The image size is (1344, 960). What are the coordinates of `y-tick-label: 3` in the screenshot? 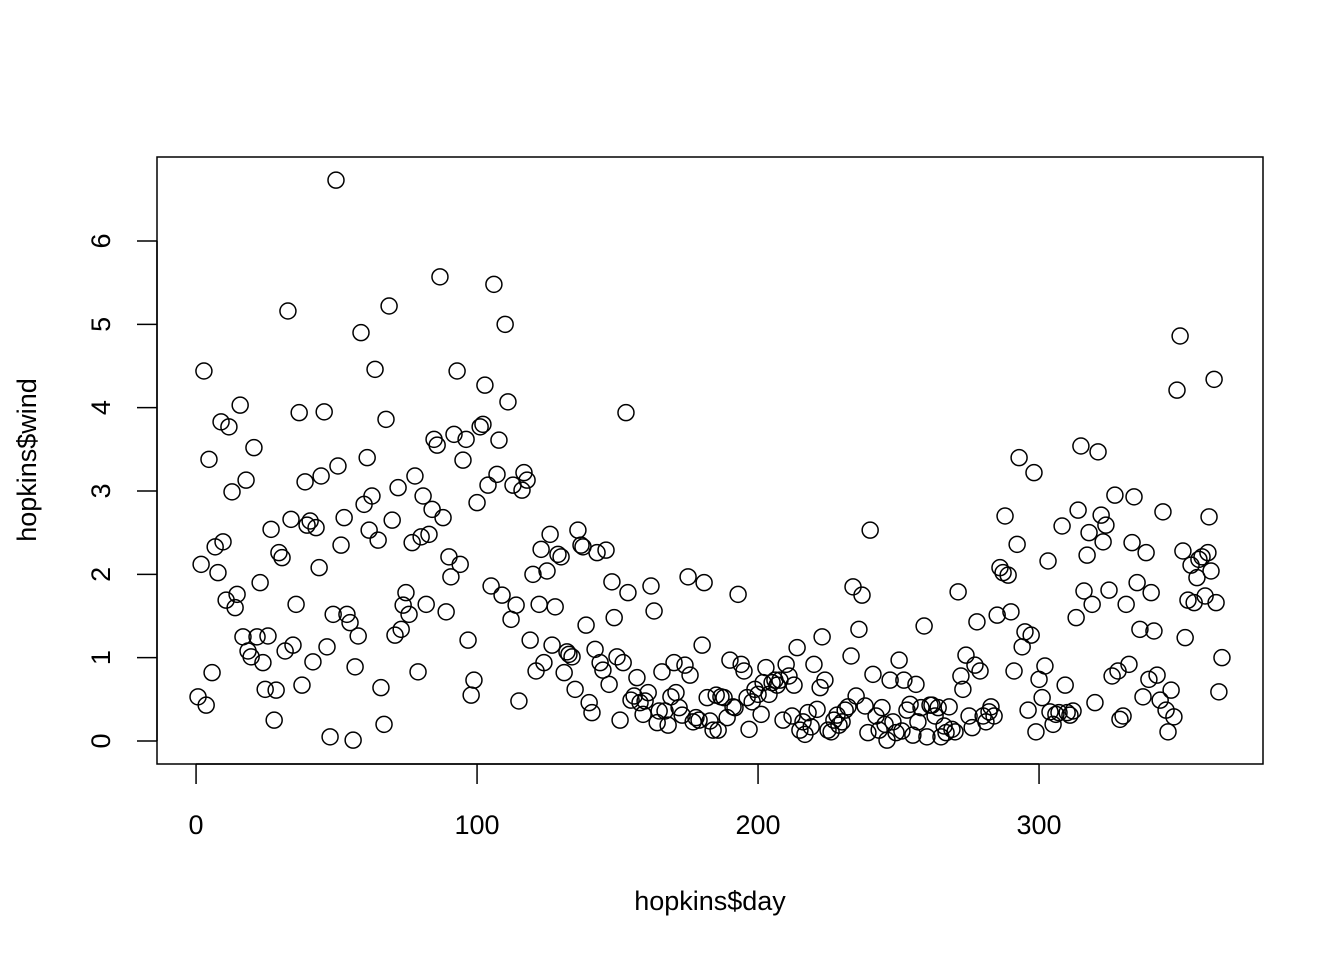 It's located at (101, 490).